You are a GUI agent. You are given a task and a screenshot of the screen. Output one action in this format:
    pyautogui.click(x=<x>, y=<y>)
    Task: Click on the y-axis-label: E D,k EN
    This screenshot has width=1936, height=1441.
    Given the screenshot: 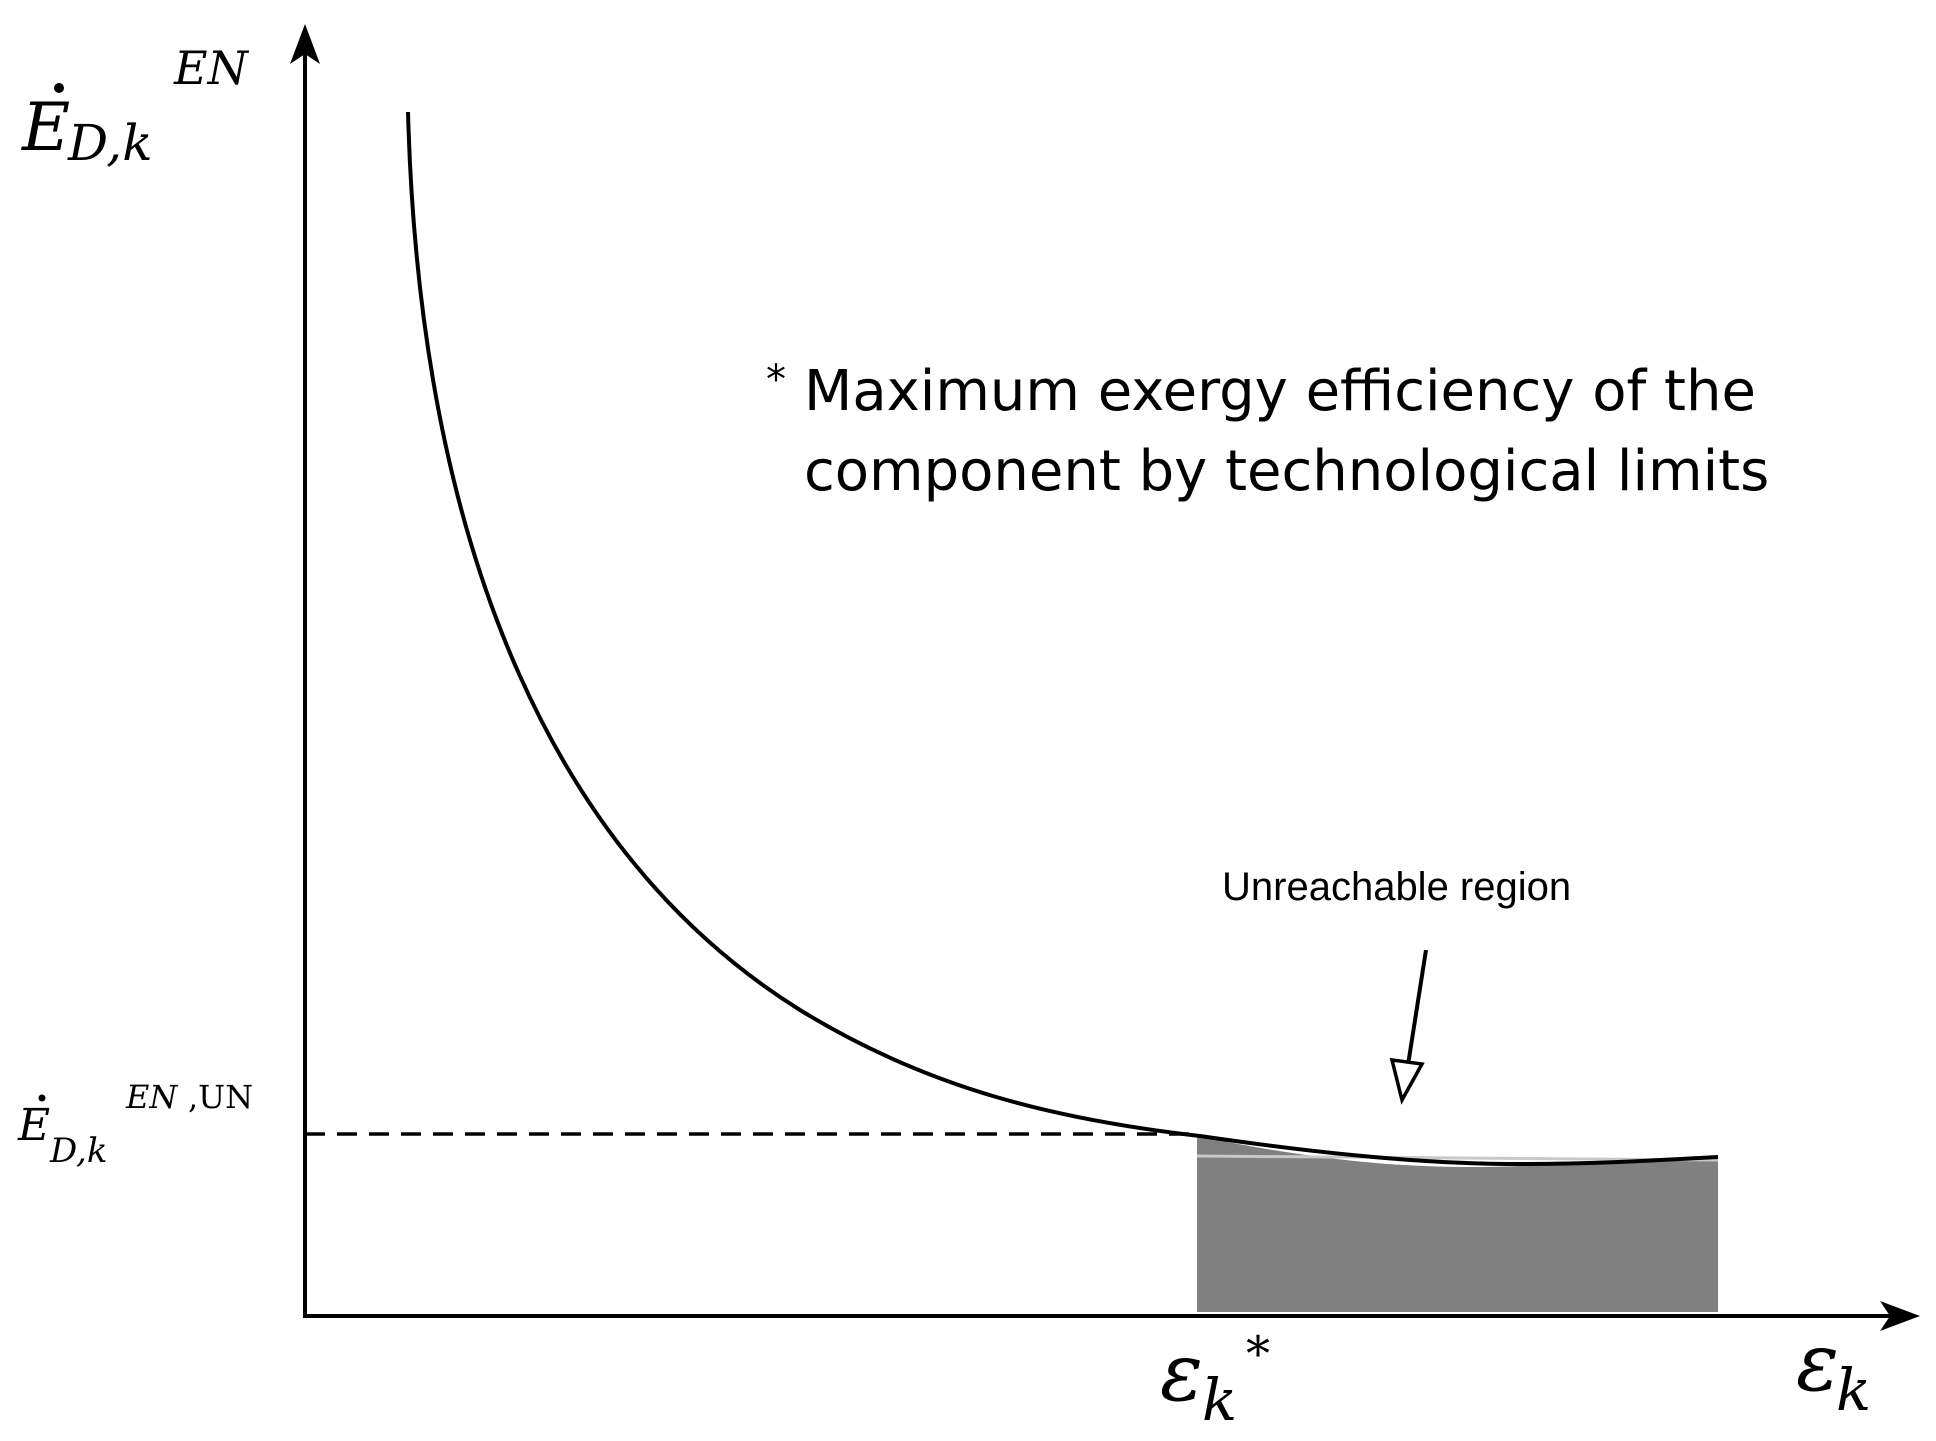 What is the action you would take?
    pyautogui.click(x=135, y=106)
    